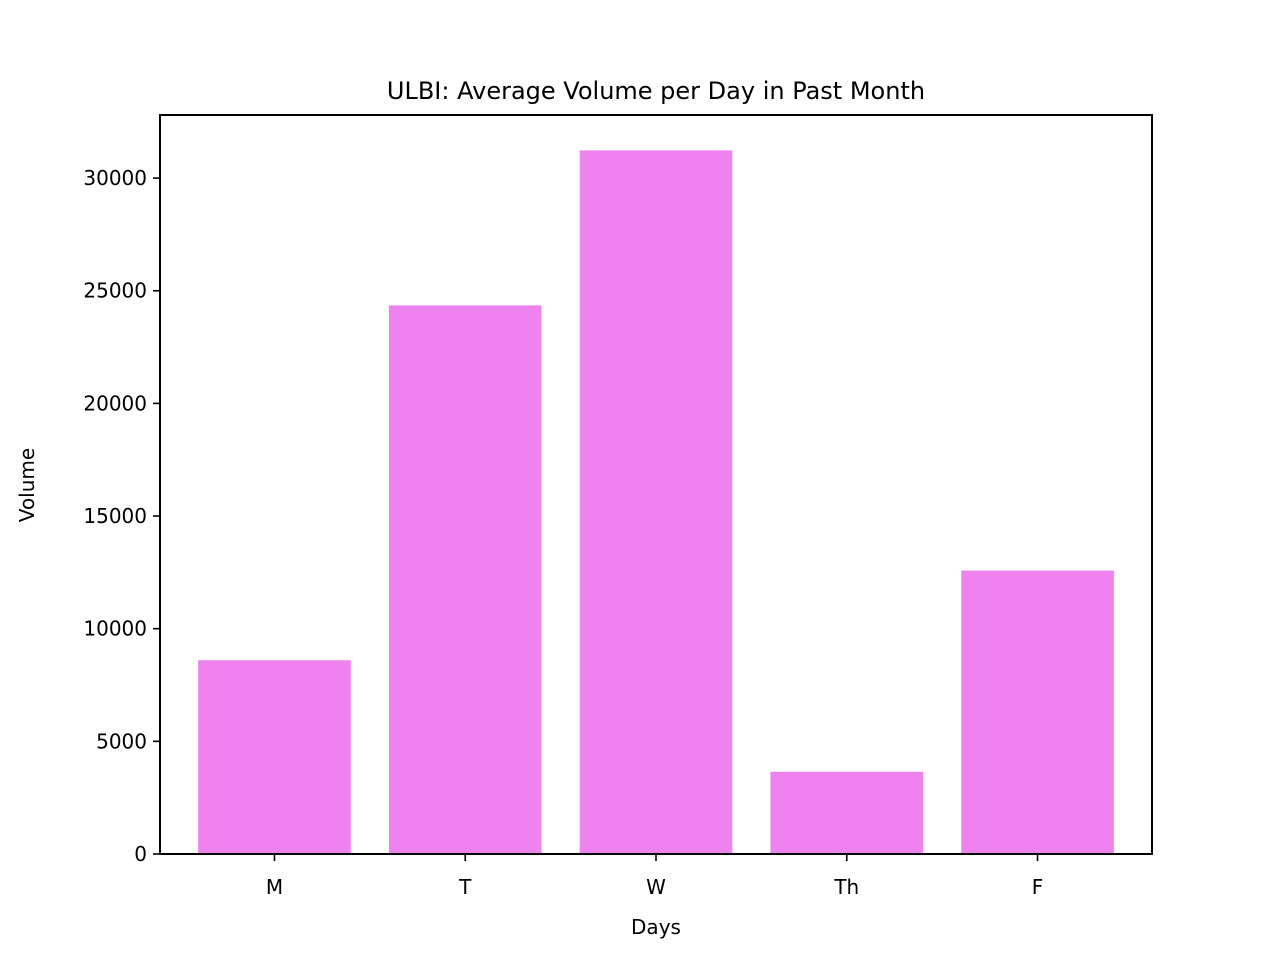  What do you see at coordinates (656, 887) in the screenshot?
I see `x-tick-label-w: W` at bounding box center [656, 887].